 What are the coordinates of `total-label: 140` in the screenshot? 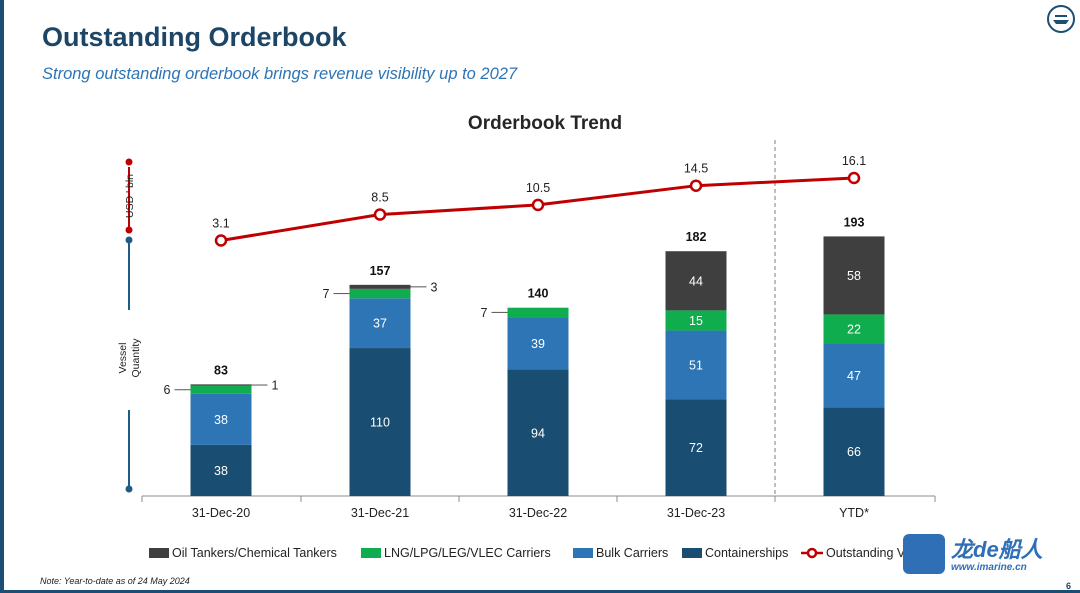 It's located at (538, 294).